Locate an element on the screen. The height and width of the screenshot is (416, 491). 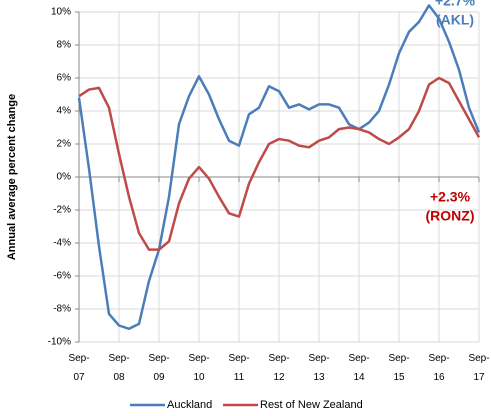
x-tick-label-line: 13 is located at coordinates (319, 377).